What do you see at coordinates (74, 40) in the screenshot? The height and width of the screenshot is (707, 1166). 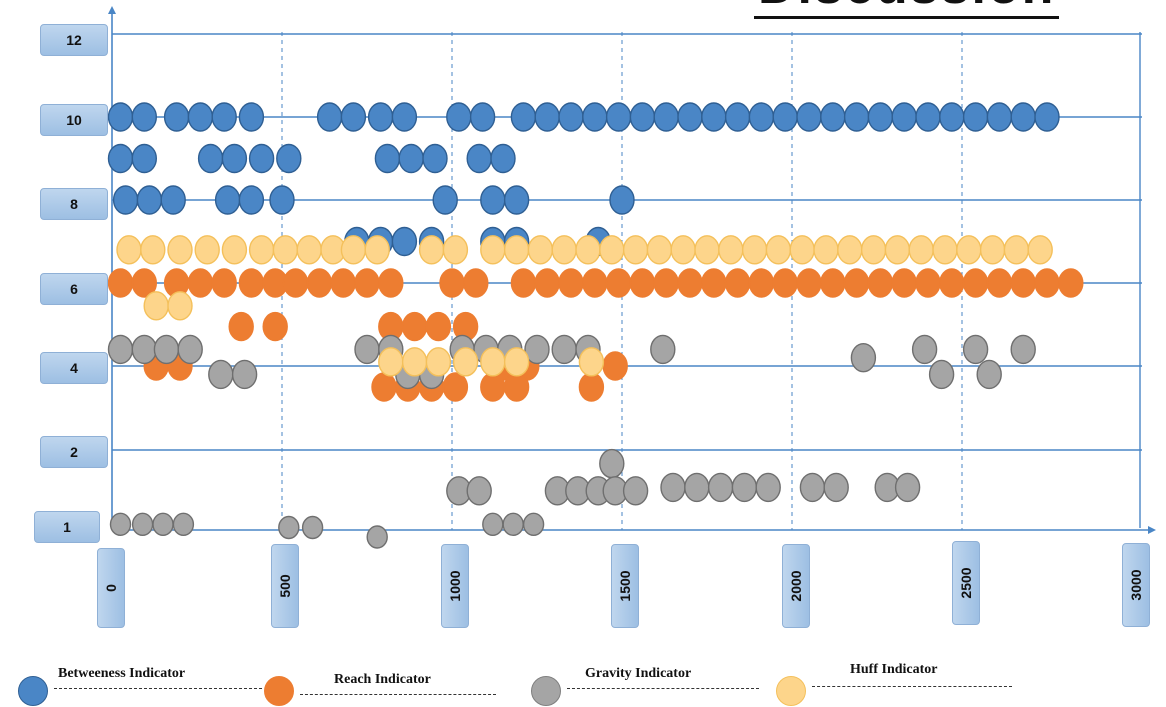 I see `y-tick-12: 12` at bounding box center [74, 40].